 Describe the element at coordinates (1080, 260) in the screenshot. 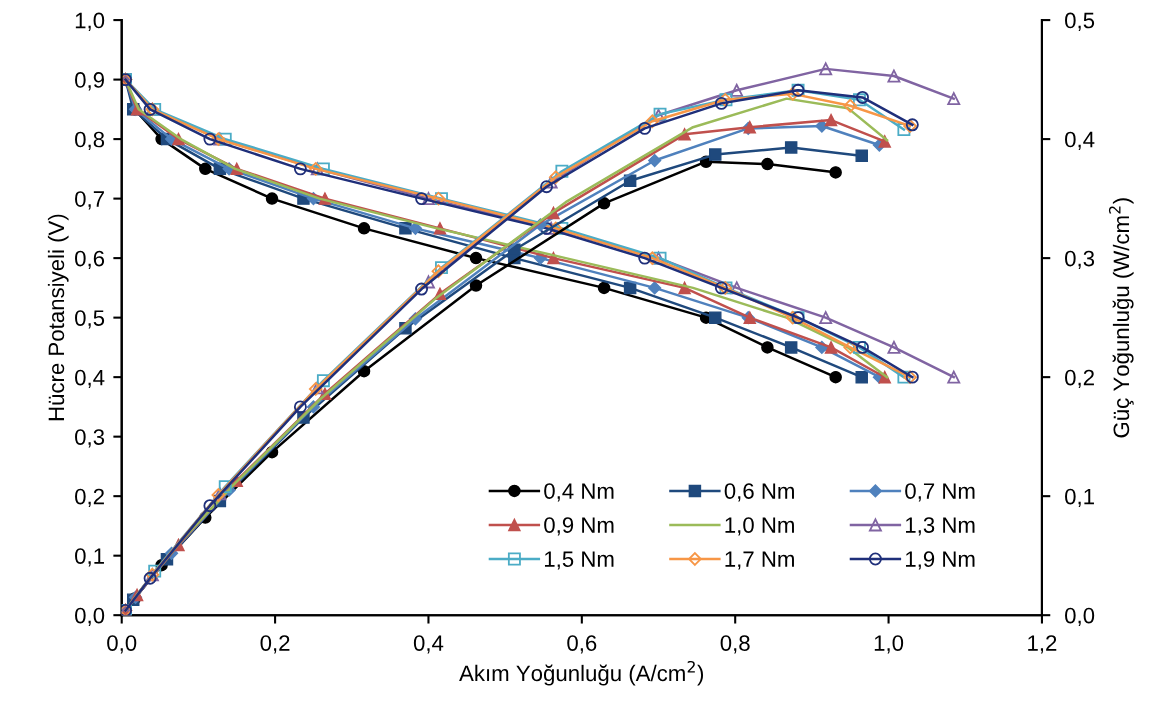

I see `y2-tick-label: 0,3` at that location.